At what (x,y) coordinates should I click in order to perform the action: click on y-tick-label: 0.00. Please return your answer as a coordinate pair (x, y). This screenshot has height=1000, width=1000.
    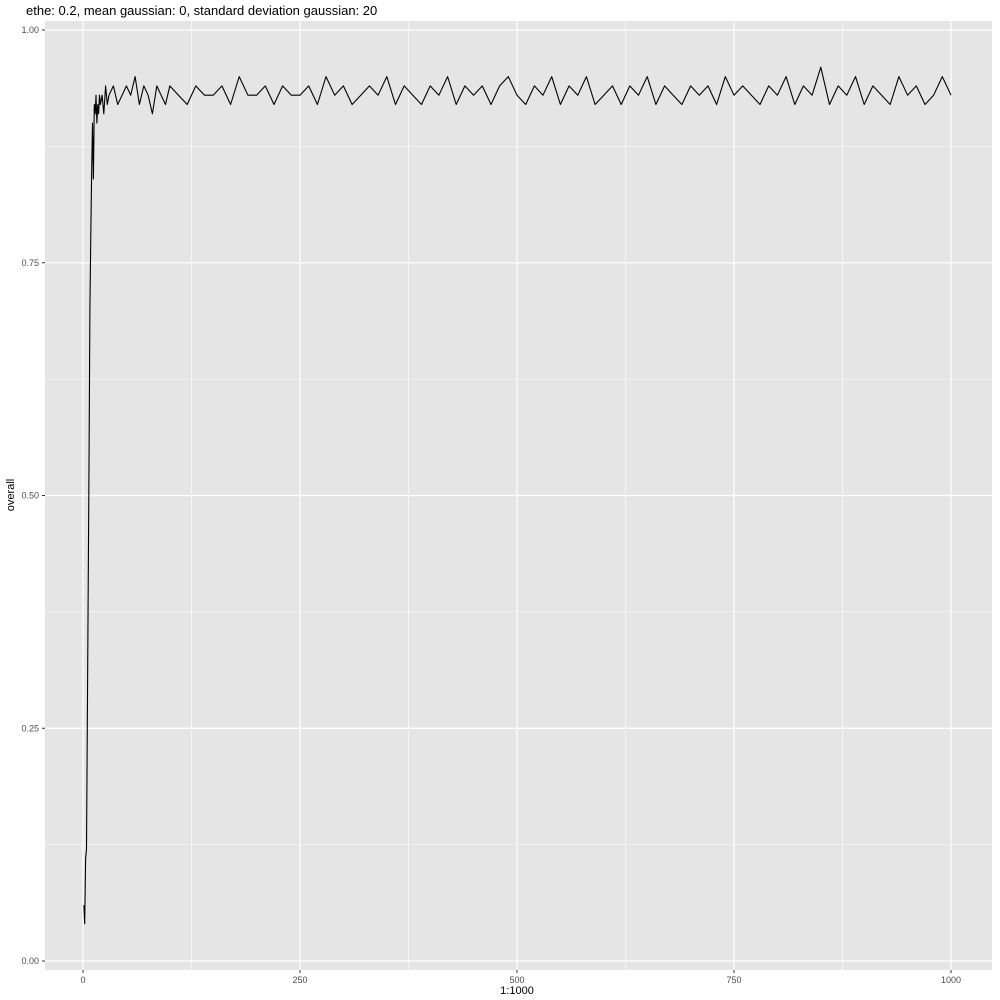
    Looking at the image, I should click on (30, 961).